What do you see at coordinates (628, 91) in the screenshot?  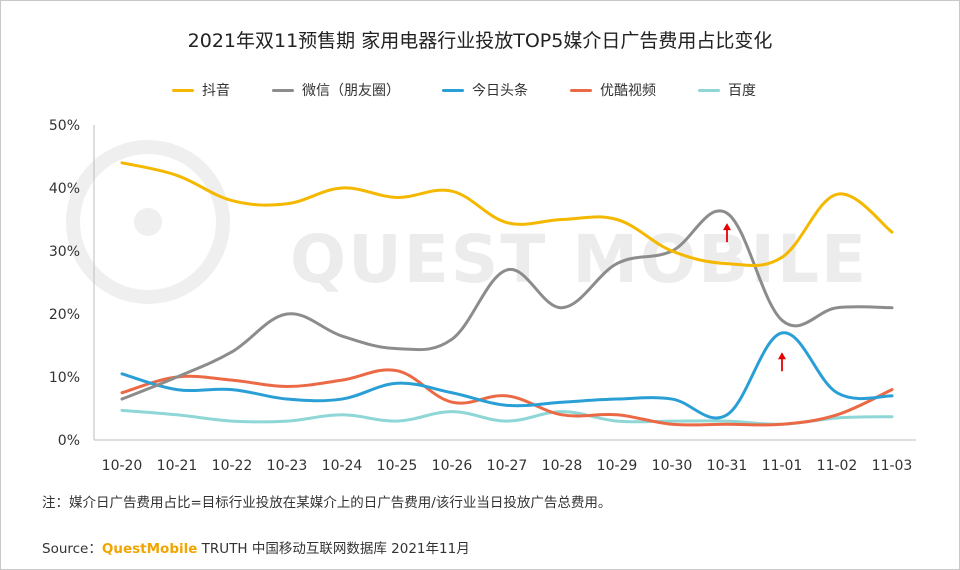 I see `legend-label: 优酷视频` at bounding box center [628, 91].